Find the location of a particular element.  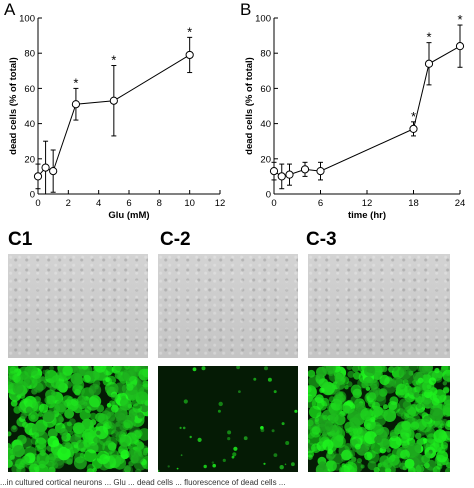

y-tick-label: 20 is located at coordinates (265, 159).